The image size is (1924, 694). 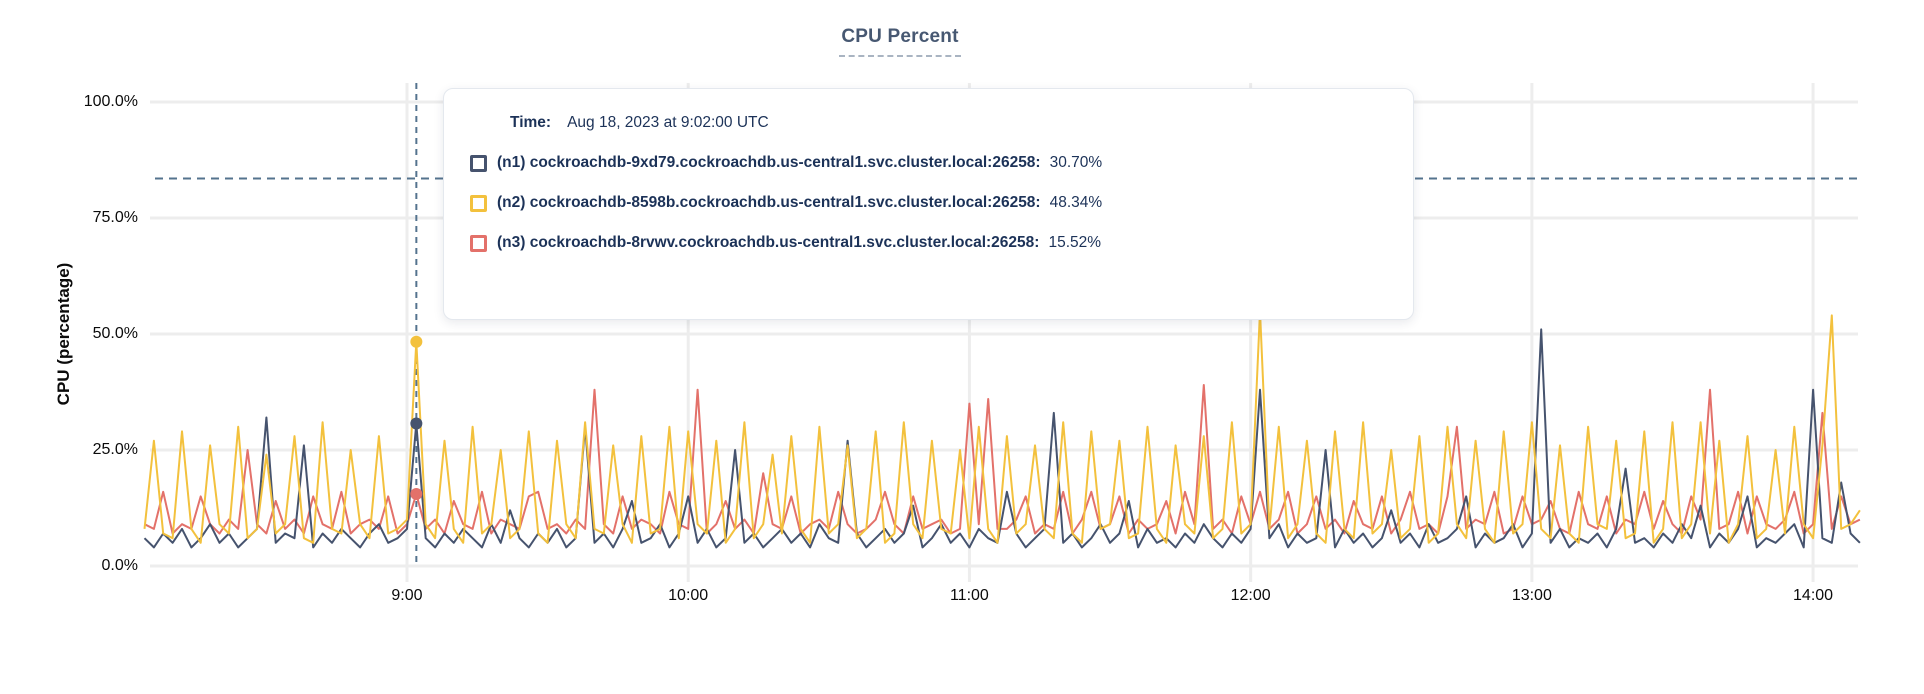 I want to click on x-tick-label: 12:00, so click(x=1250, y=595).